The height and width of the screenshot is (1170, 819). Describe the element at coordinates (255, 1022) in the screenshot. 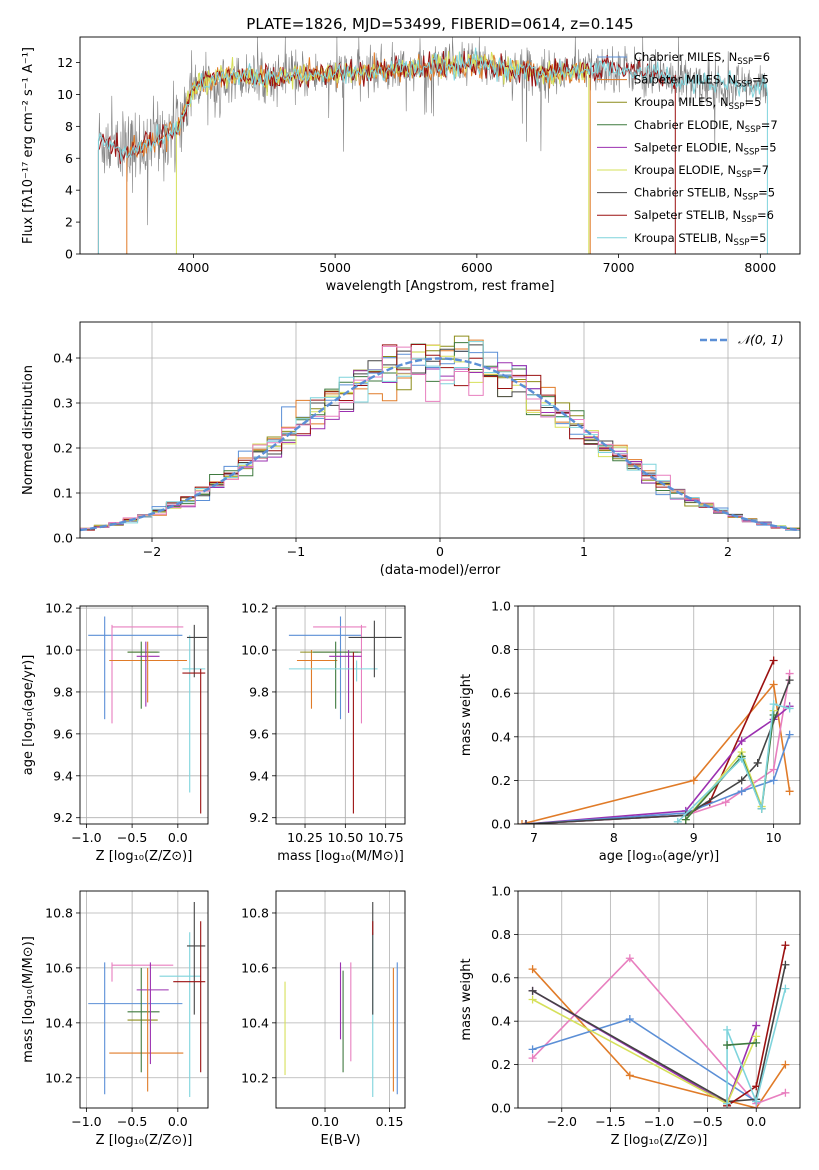

I see `y-tick-label: 10.4` at that location.